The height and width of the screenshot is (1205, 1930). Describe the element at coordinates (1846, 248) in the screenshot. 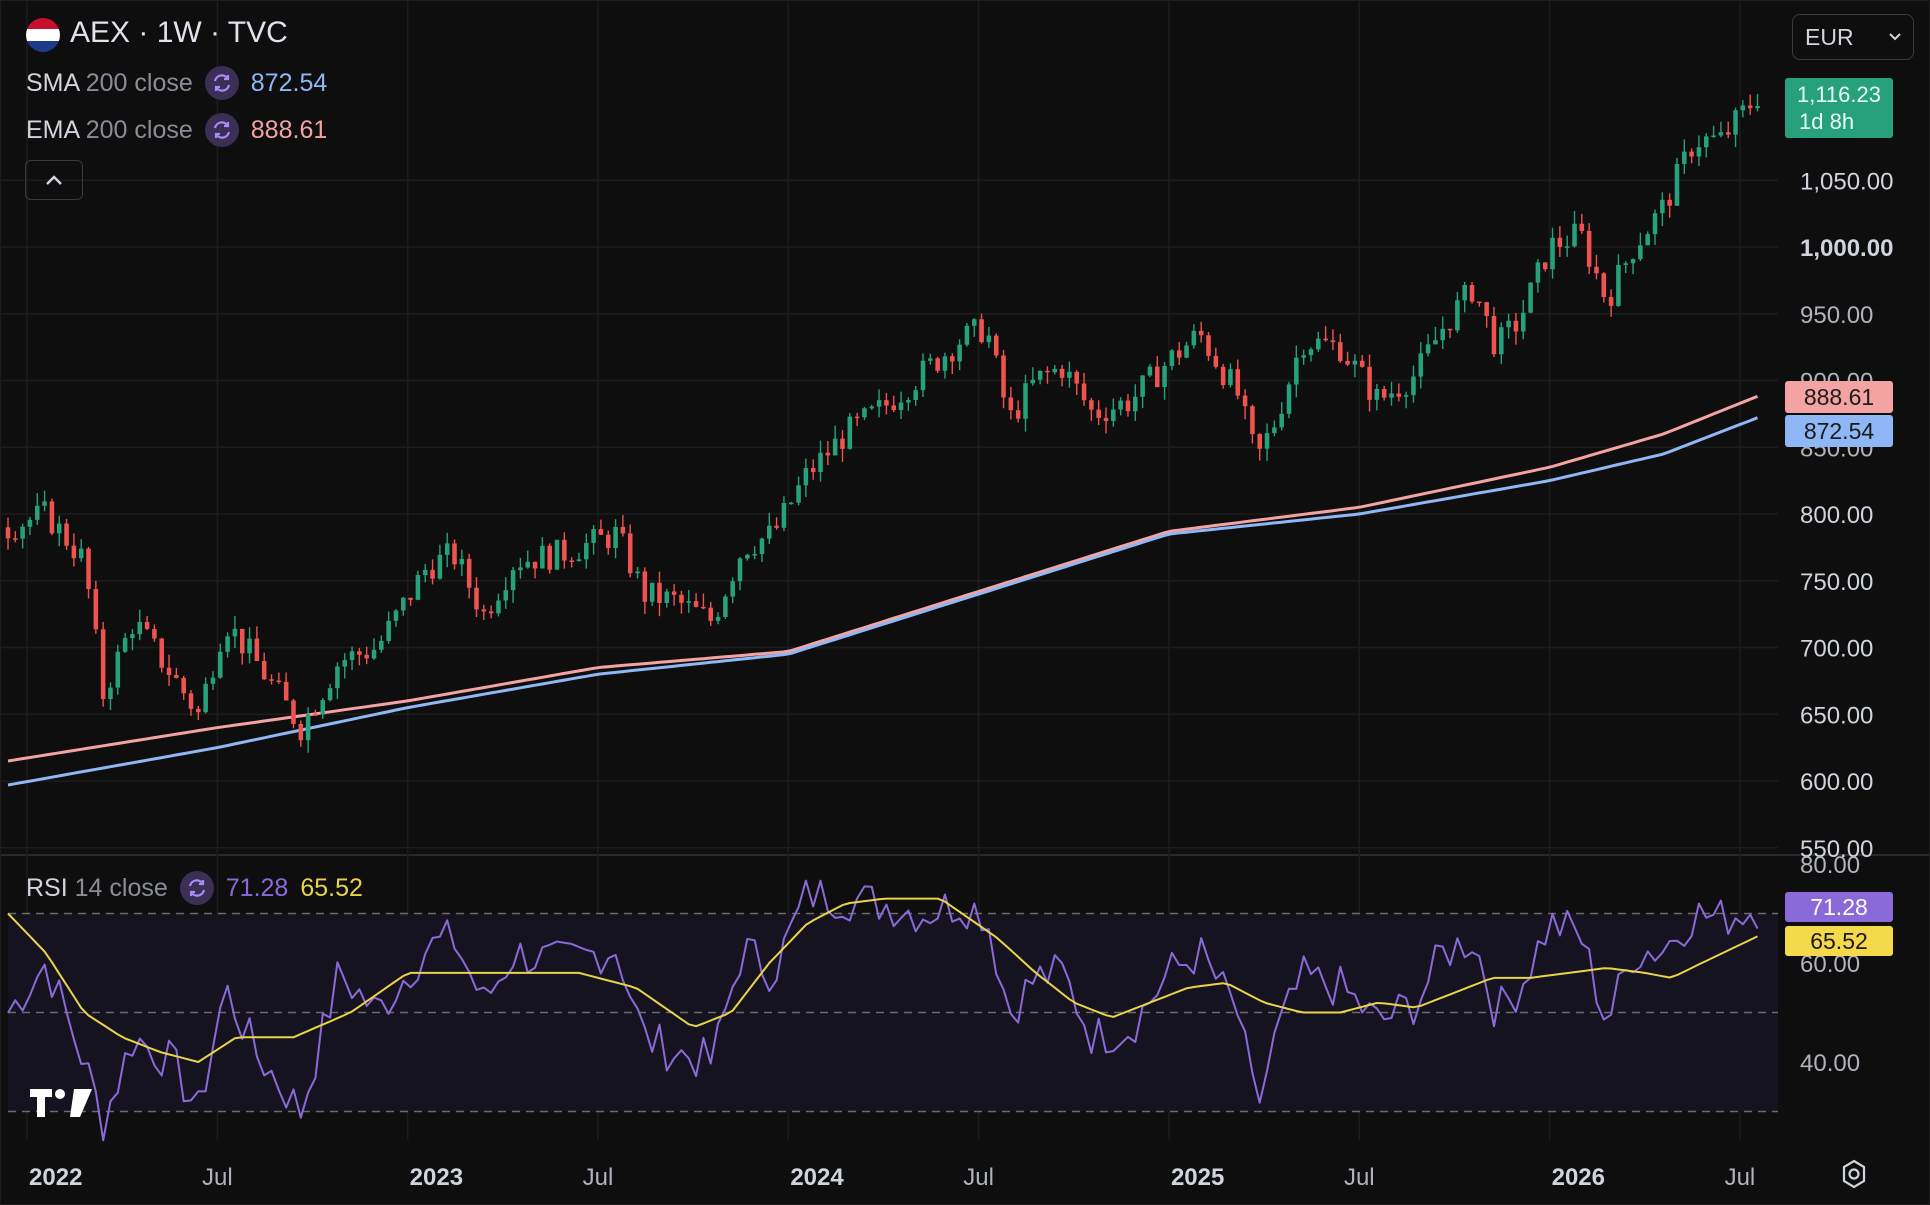

I see `price-tick-label: 1,000.00` at that location.